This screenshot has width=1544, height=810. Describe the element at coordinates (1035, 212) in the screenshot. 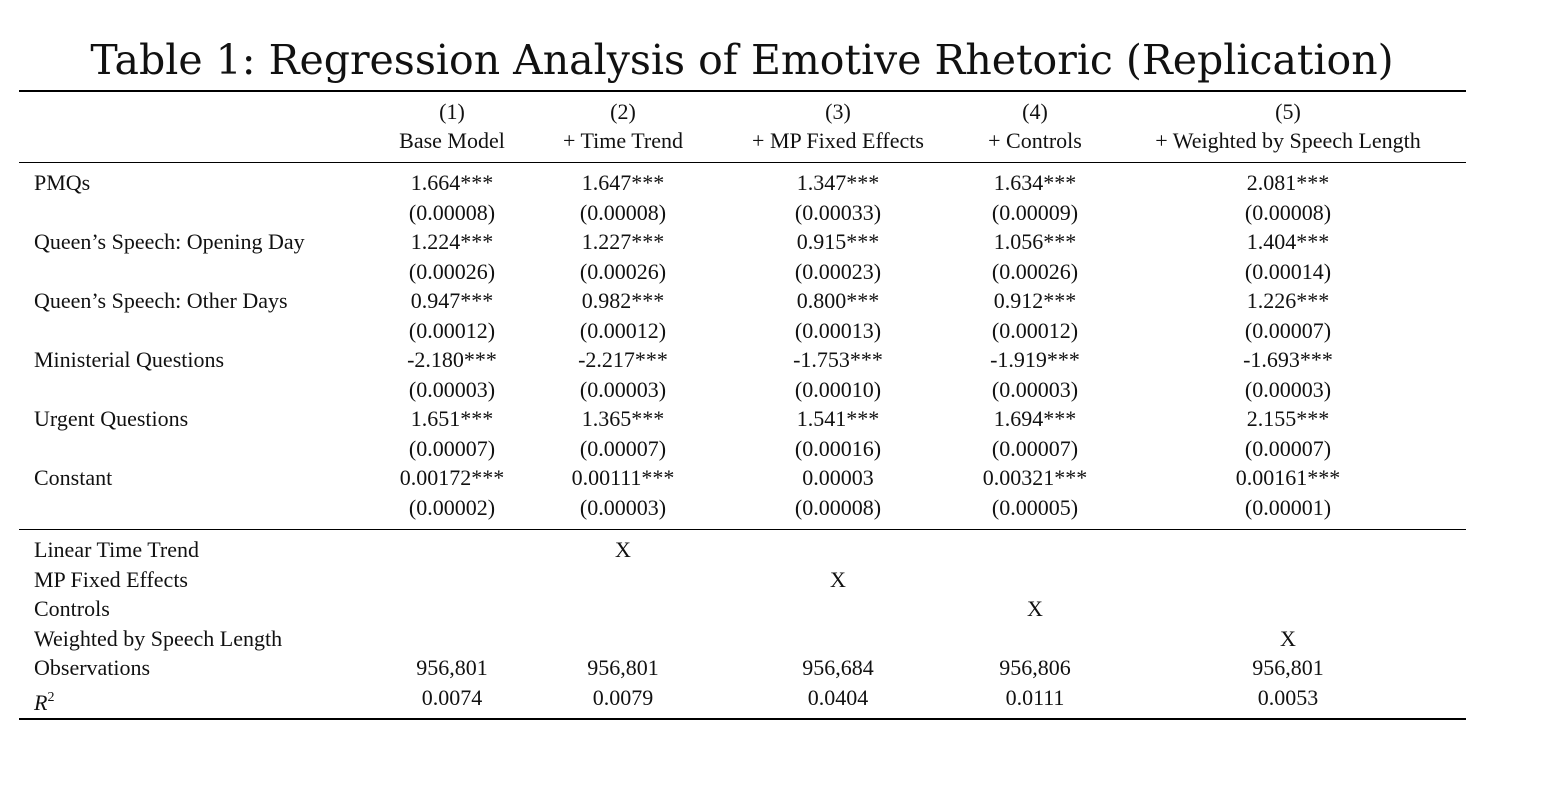

I see `standard-error: (0.00009)` at that location.